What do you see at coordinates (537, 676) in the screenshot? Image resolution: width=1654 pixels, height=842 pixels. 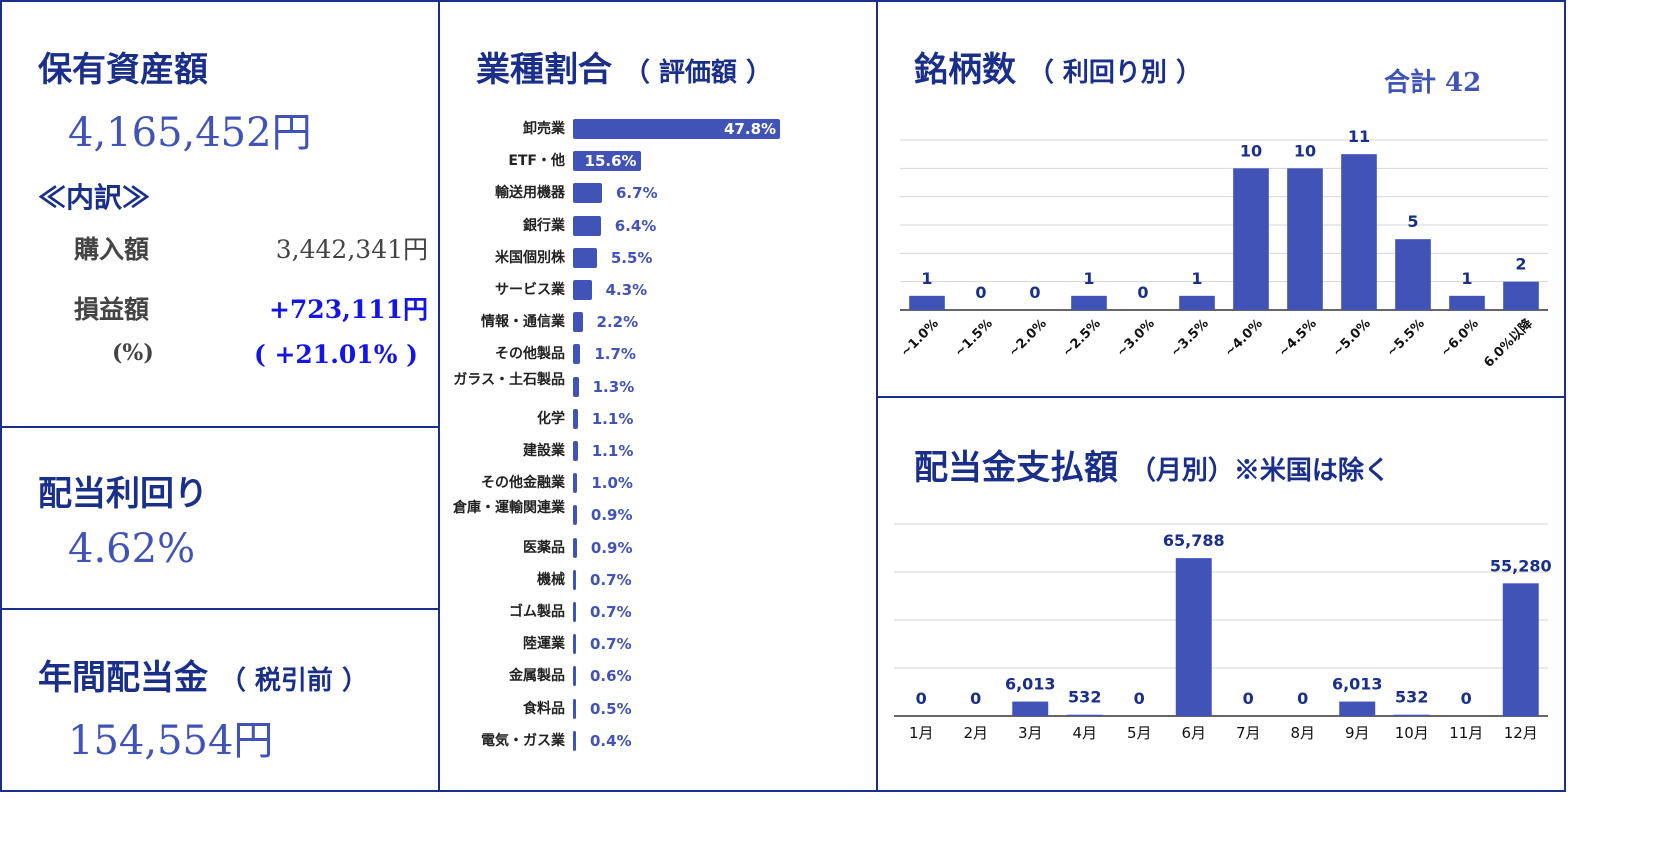 I see `industry-category-label: 金属製品` at bounding box center [537, 676].